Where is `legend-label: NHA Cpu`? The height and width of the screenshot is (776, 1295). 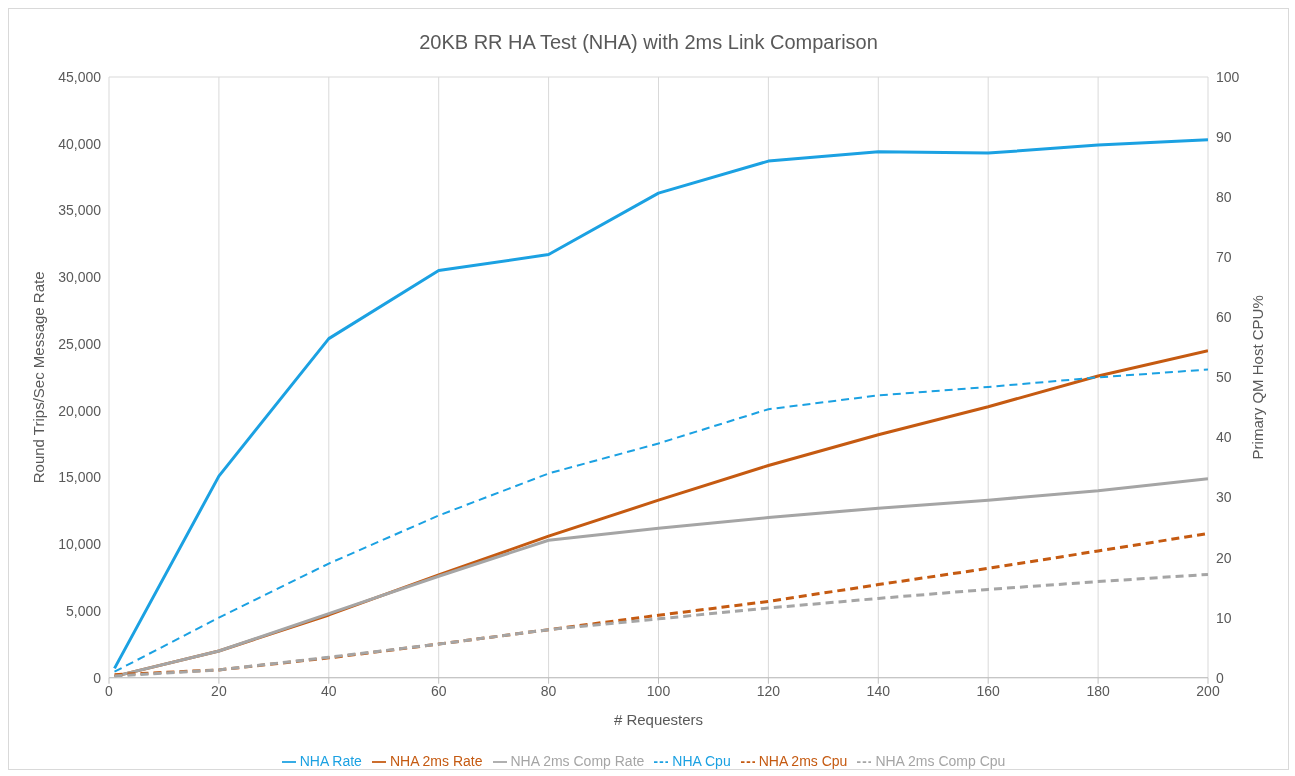 legend-label: NHA Cpu is located at coordinates (701, 760).